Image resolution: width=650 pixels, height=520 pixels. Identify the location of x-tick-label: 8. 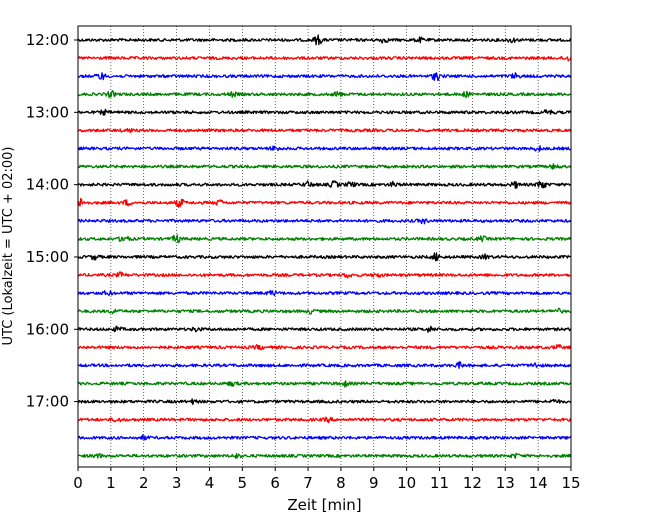
(341, 483).